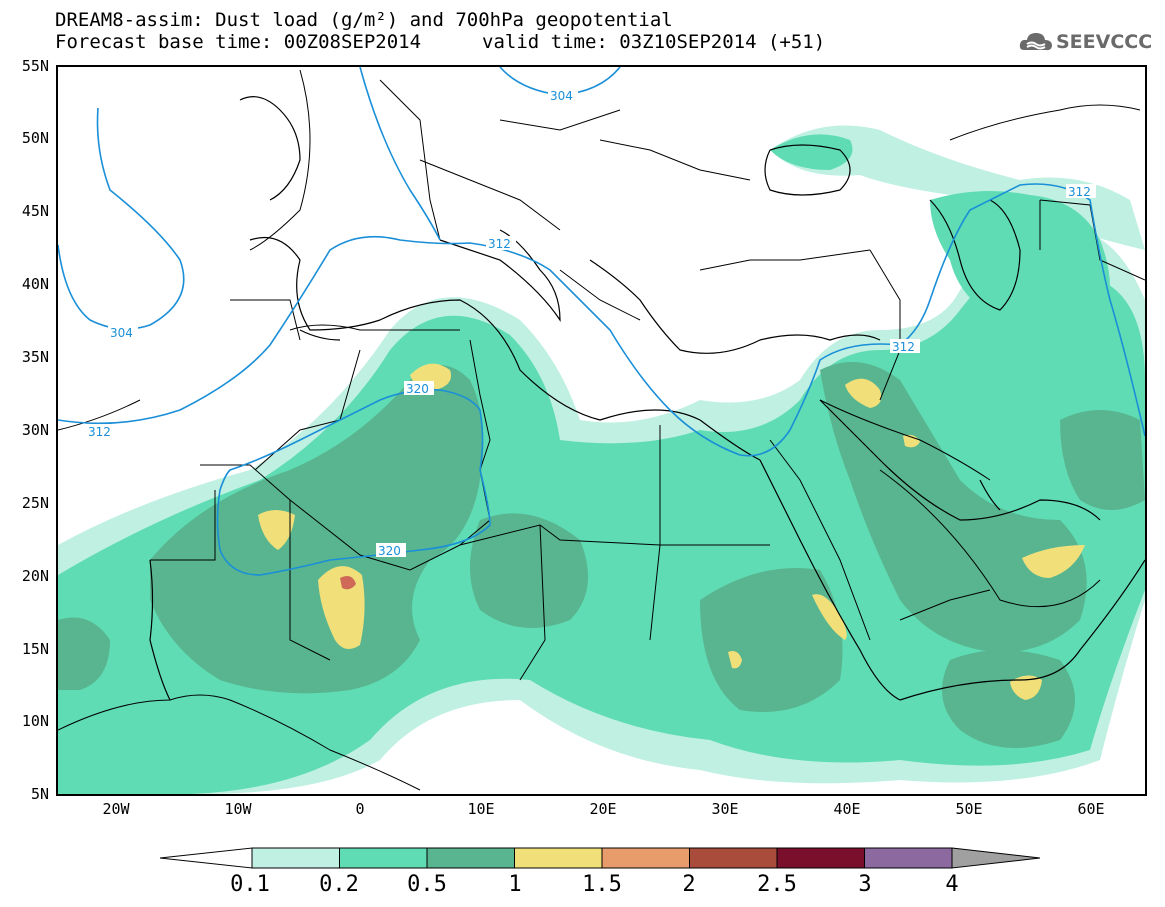 The image size is (1165, 907). I want to click on colorbar-label-3: 3, so click(865, 884).